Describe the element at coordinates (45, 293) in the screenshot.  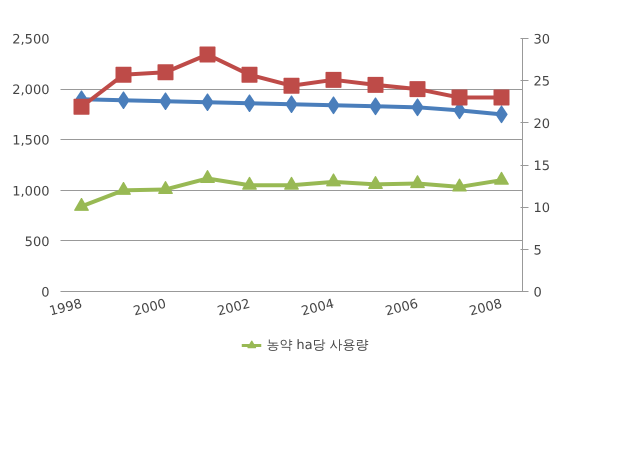
I see `y-tick-label: 0` at that location.